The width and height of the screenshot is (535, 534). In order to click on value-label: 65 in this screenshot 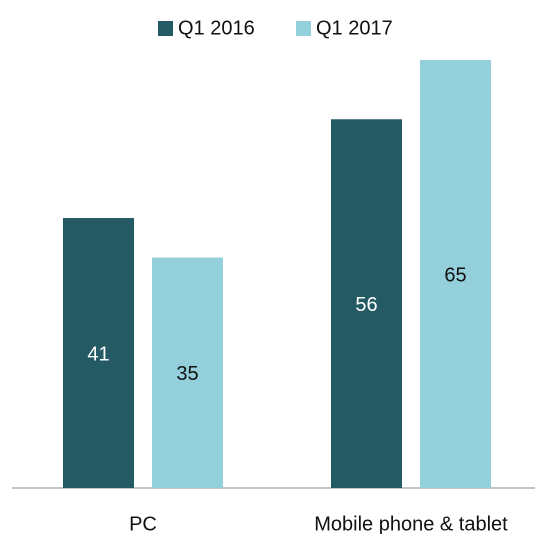, I will do `click(455, 275)`.